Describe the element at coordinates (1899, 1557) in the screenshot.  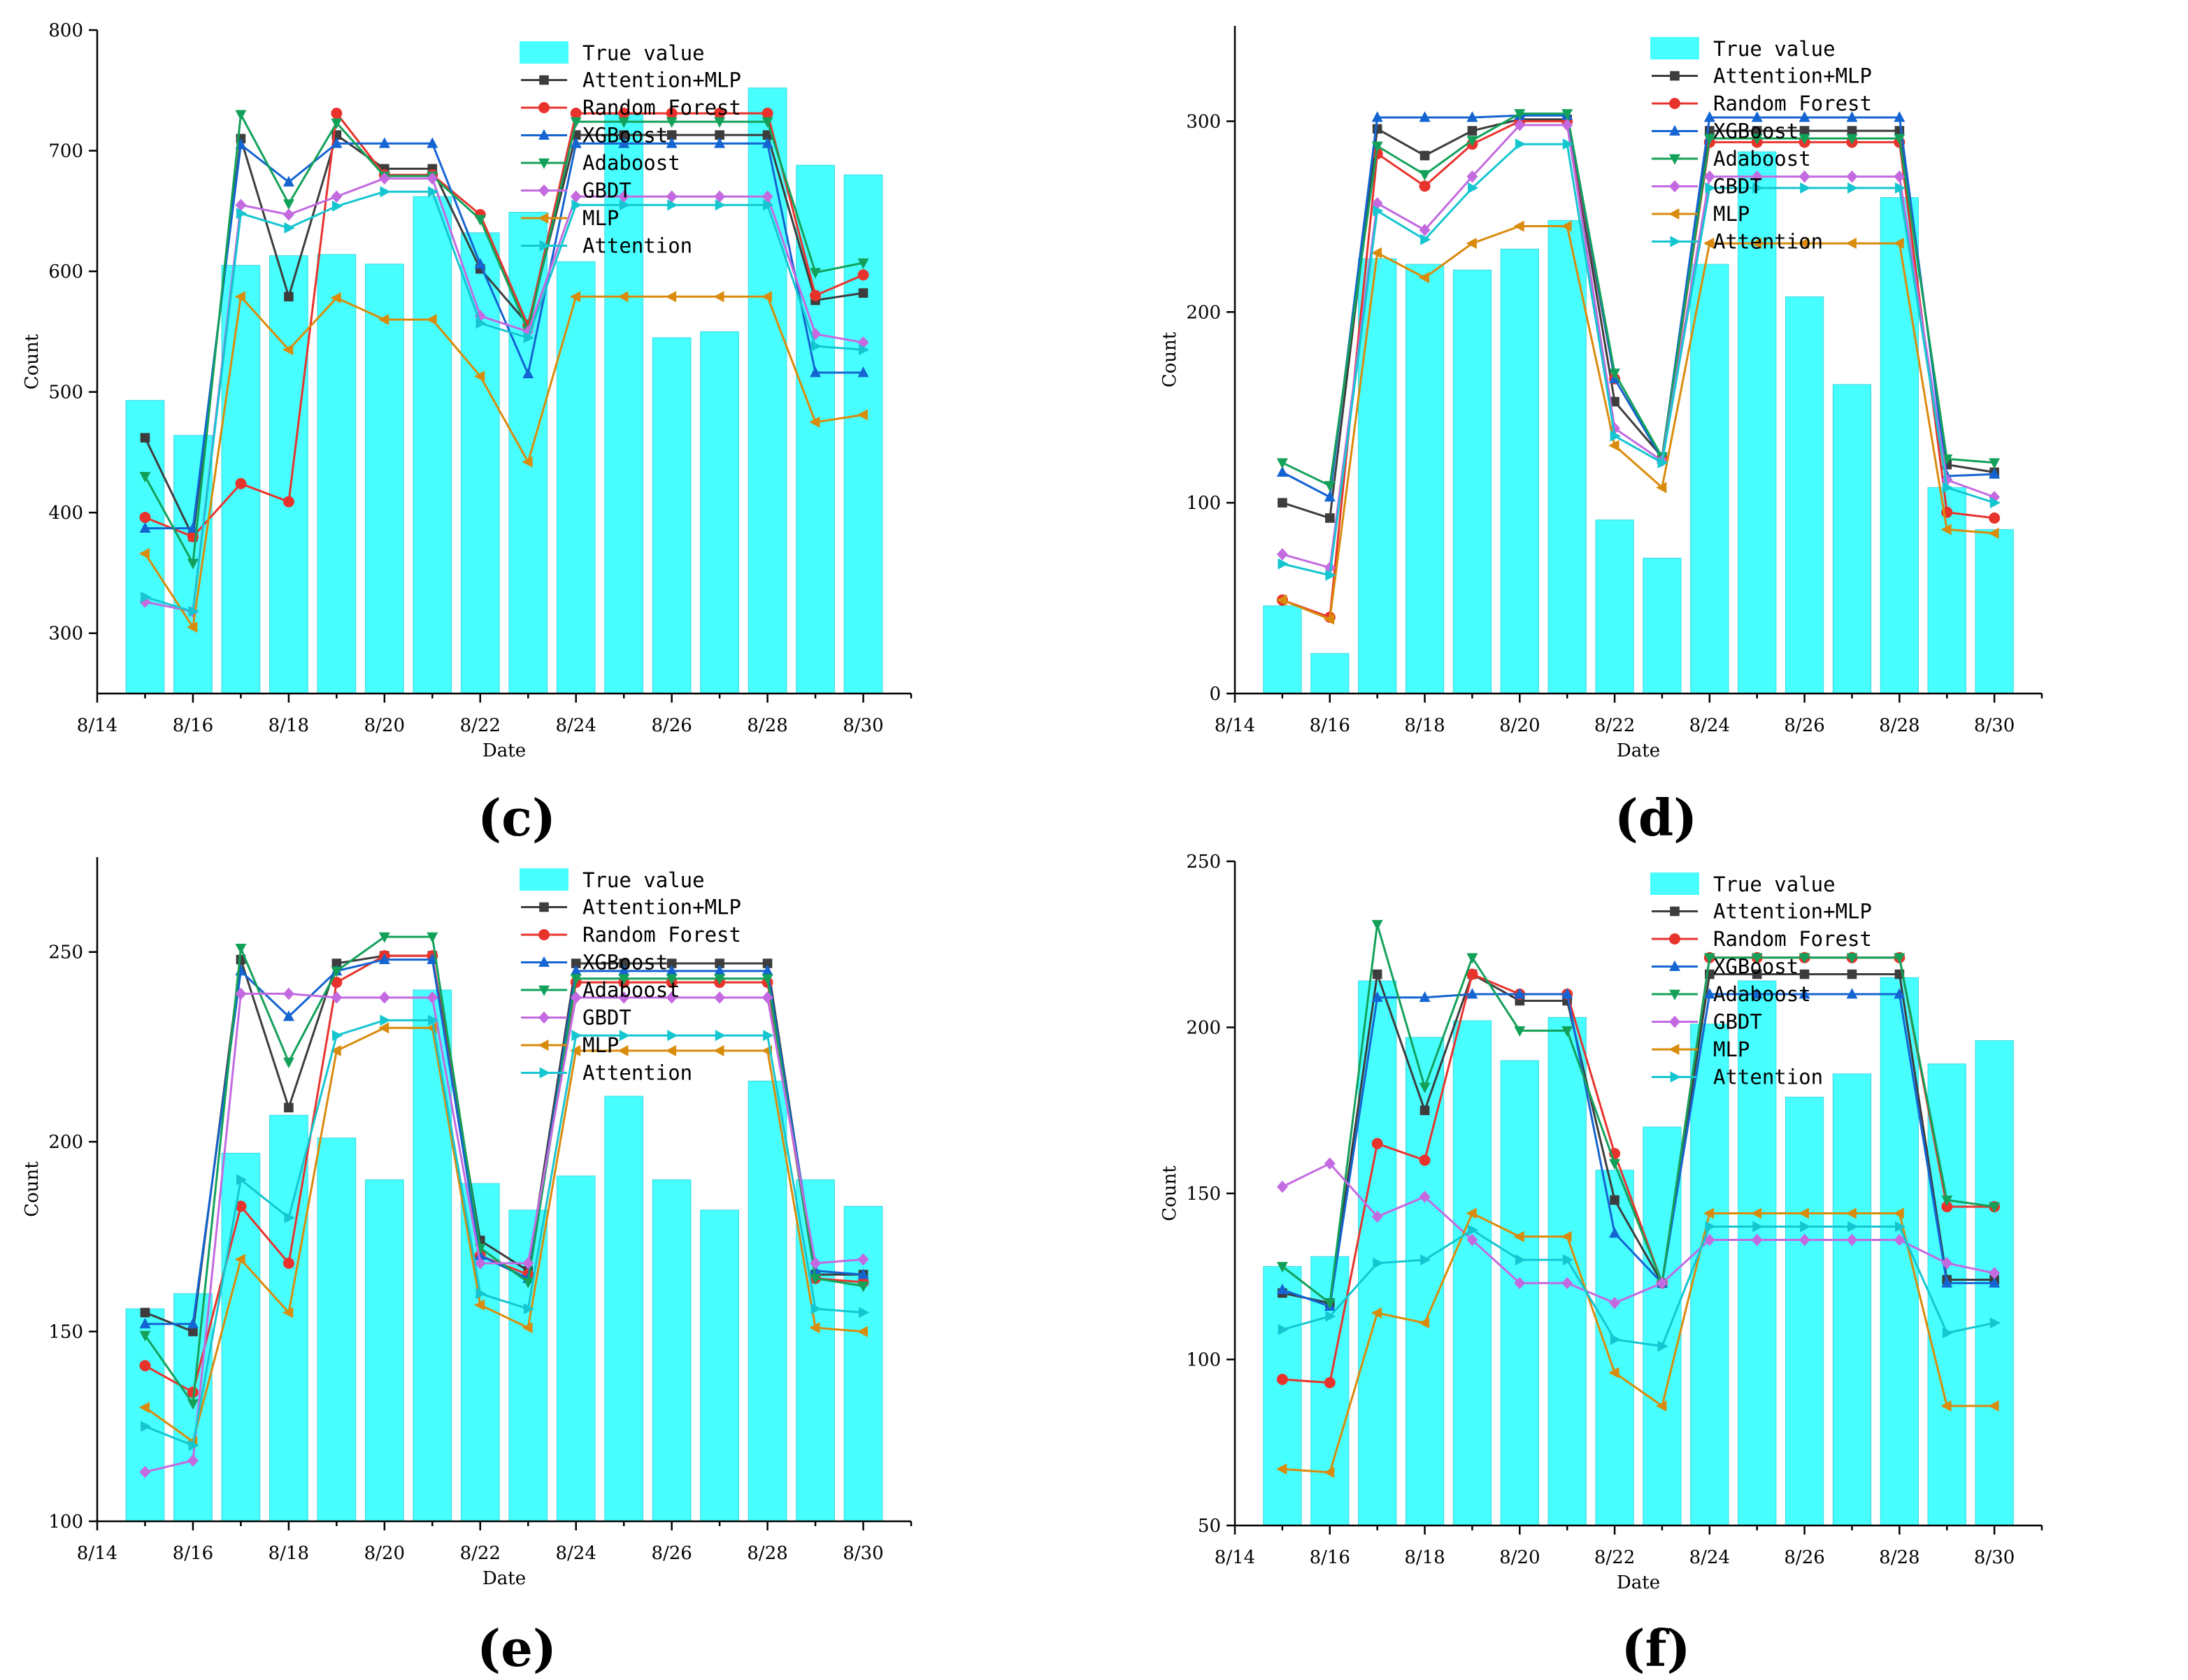
I see `x-tick-label: 8/28` at that location.